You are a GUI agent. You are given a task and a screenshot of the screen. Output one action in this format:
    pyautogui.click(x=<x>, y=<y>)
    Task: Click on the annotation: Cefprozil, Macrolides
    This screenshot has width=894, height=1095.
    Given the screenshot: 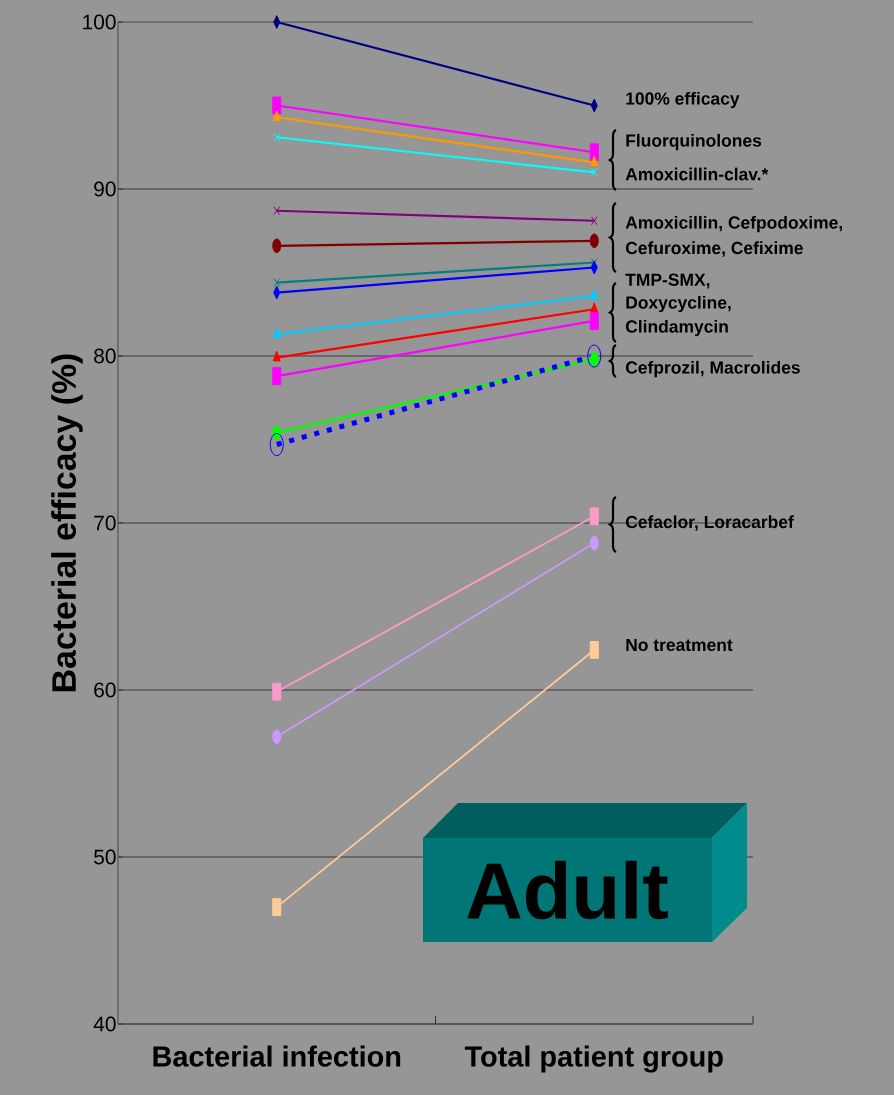 What is the action you would take?
    pyautogui.click(x=712, y=369)
    